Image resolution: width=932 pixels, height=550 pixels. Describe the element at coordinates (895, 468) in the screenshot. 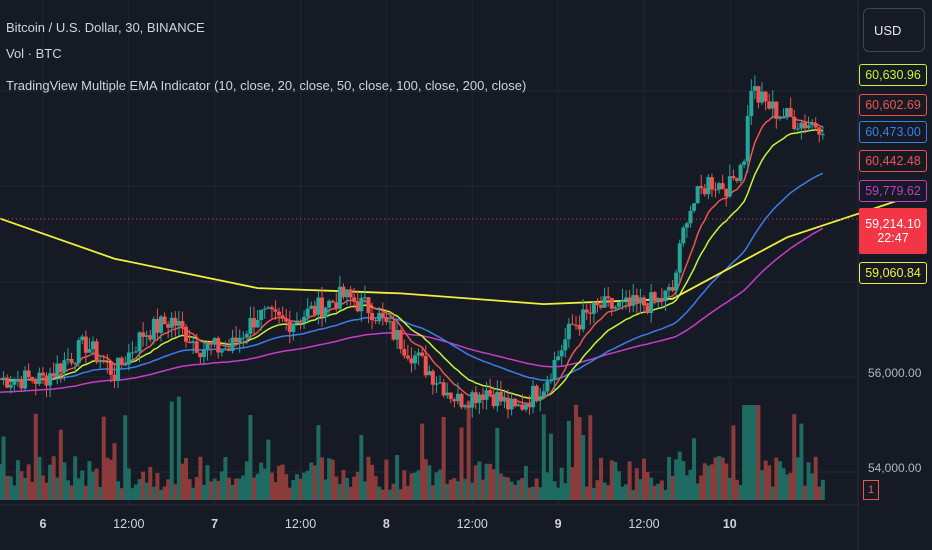

I see `y-axis-label: 54,000.00` at that location.